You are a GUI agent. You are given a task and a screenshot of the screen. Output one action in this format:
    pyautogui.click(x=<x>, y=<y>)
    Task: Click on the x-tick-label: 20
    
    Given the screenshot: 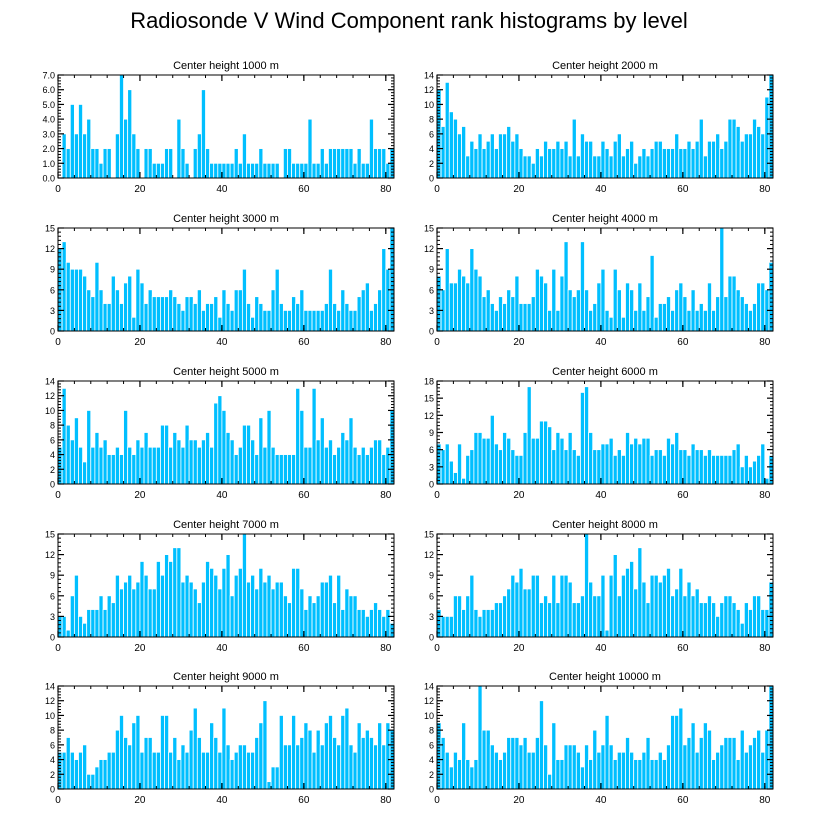 What is the action you would take?
    pyautogui.click(x=519, y=189)
    